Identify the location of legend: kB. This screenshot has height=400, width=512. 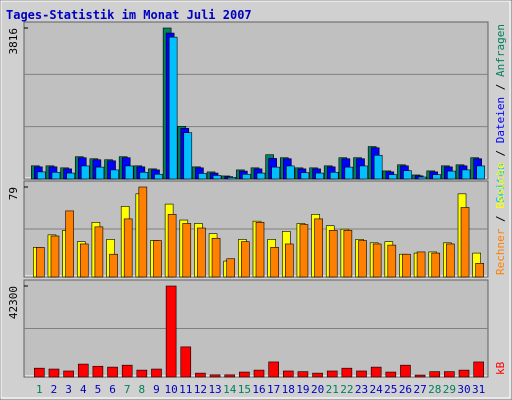
(500, 368).